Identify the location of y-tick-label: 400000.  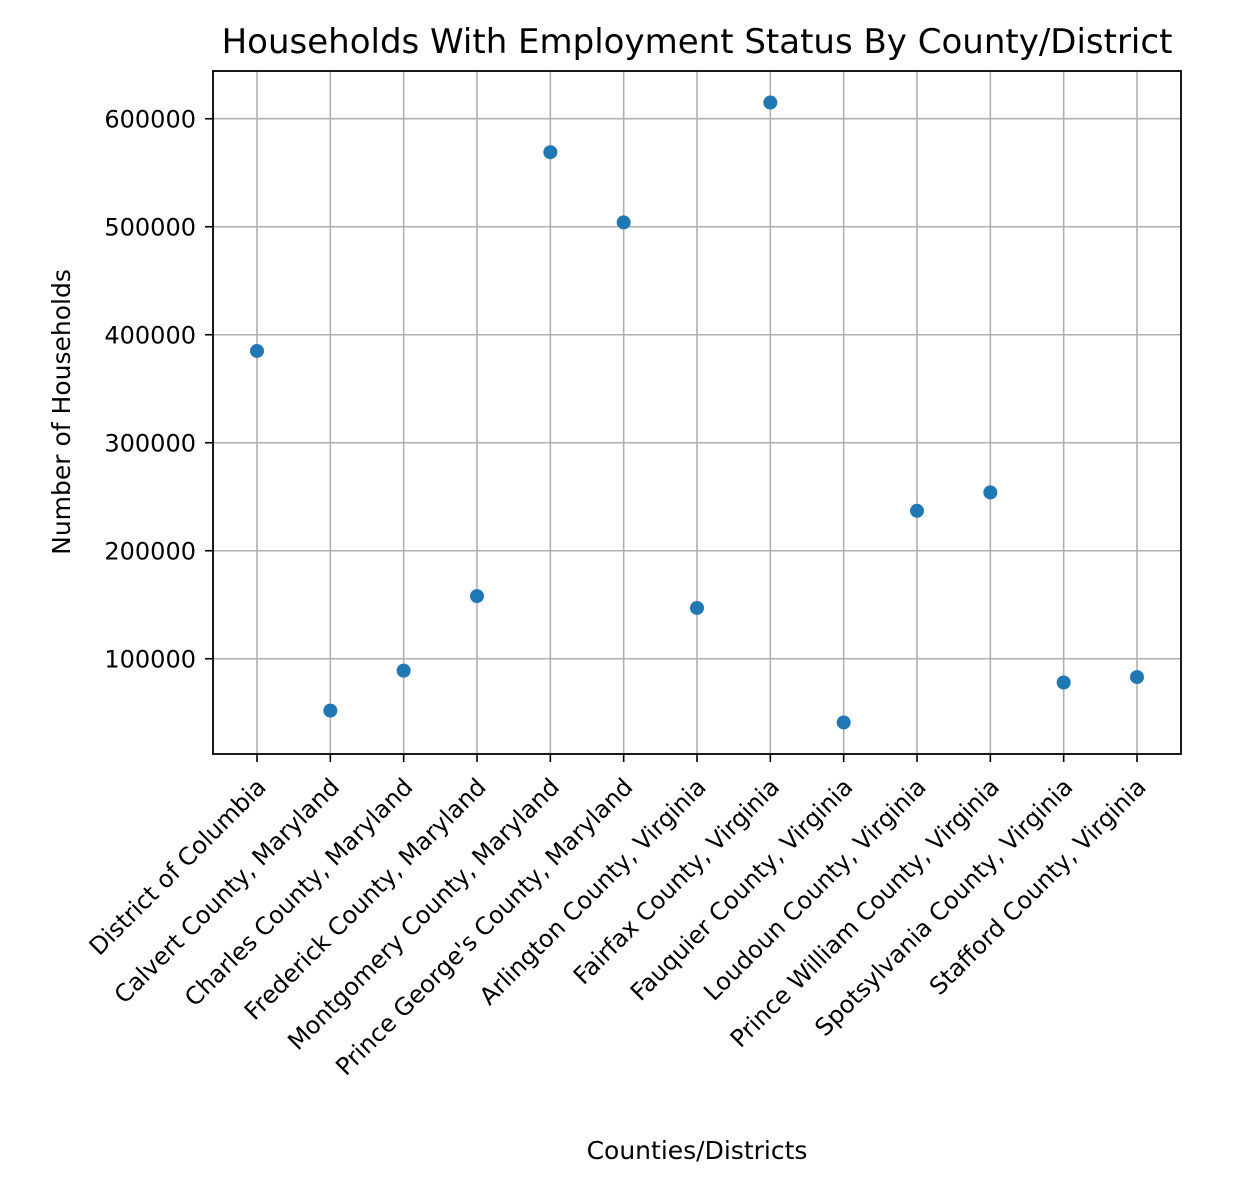
(150, 336).